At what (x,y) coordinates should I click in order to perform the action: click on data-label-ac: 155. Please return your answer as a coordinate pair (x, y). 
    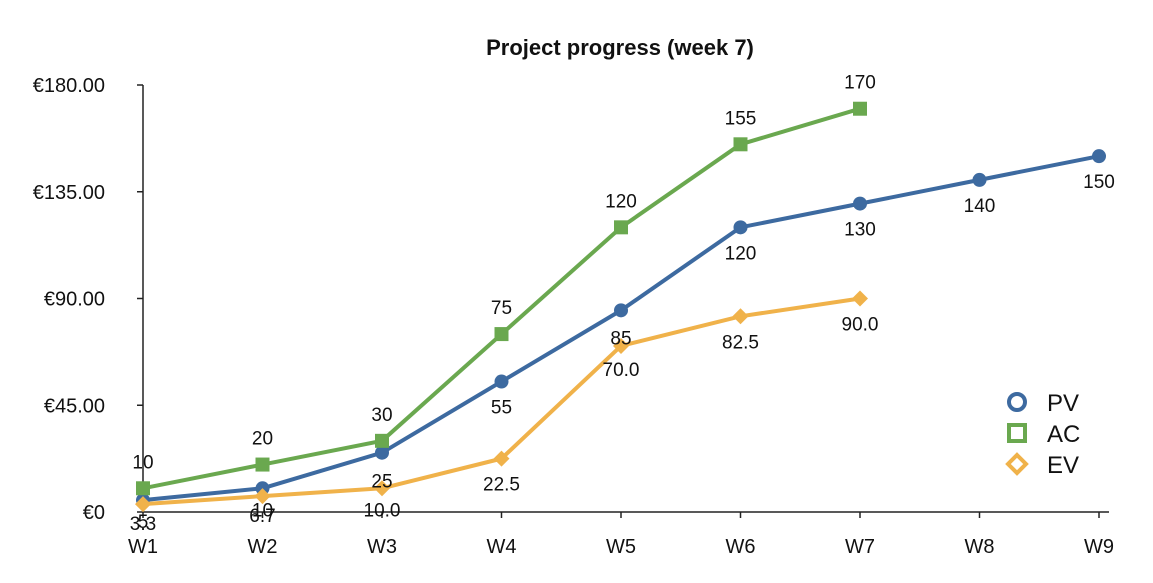
    Looking at the image, I should click on (741, 118).